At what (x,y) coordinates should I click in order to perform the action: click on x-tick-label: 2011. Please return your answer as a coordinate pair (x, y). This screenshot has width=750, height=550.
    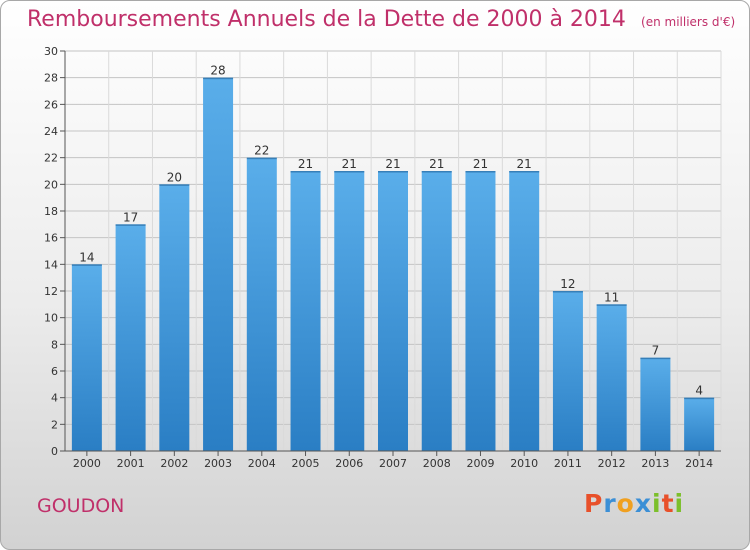
    Looking at the image, I should click on (568, 463).